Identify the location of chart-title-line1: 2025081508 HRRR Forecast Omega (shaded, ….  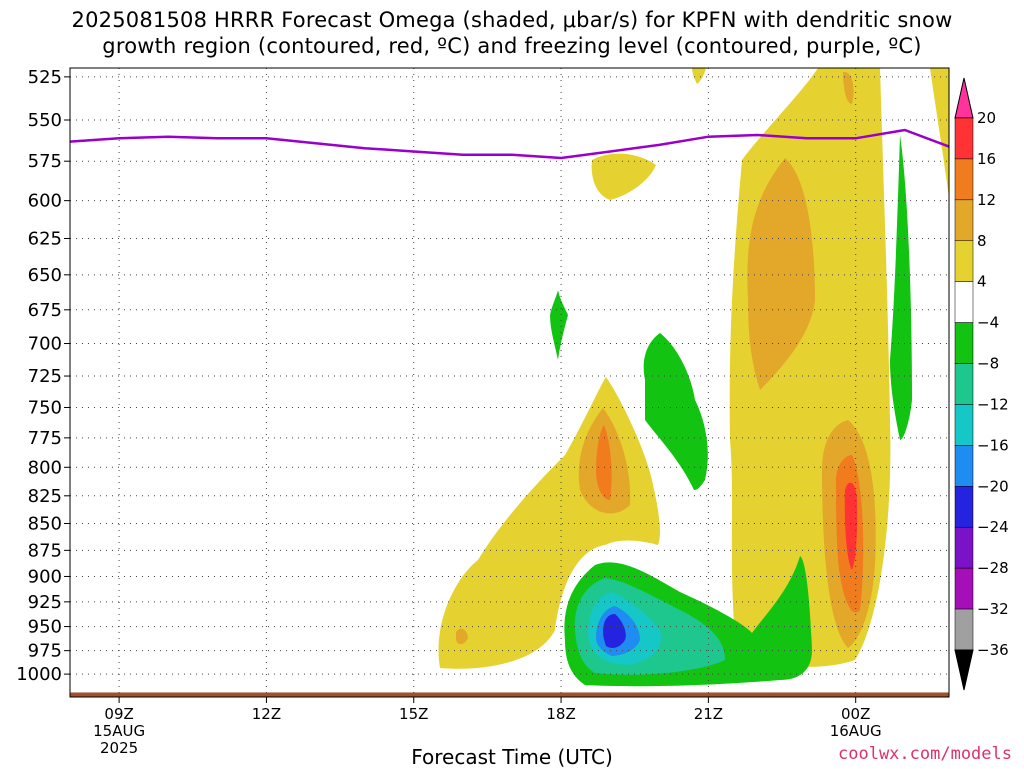
(512, 20).